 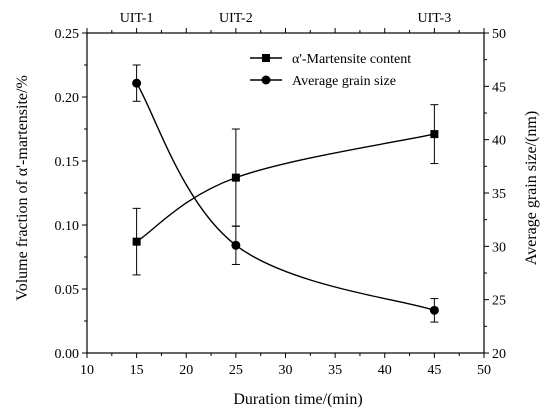 What do you see at coordinates (67, 98) in the screenshot?
I see `y-left-tick-label: 0.20` at bounding box center [67, 98].